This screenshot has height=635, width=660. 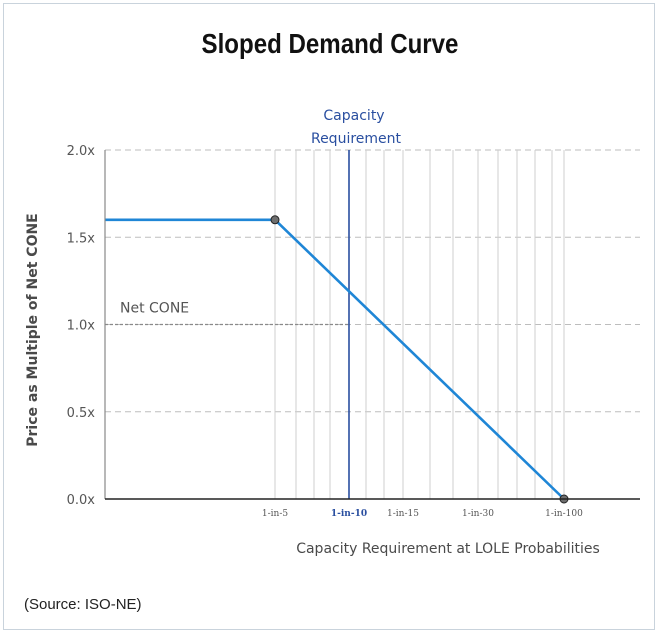 I want to click on y-tick-label-1: 0.5x, so click(x=81, y=413).